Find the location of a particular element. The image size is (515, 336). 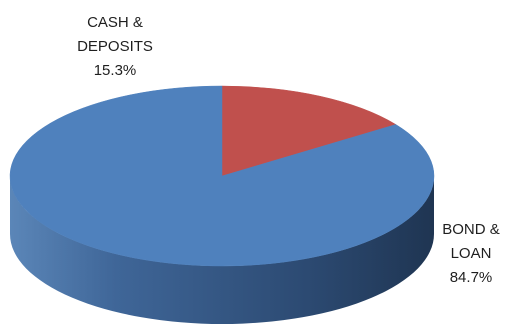

pie-label-2: BOND & LOAN 84.7% is located at coordinates (471, 253).